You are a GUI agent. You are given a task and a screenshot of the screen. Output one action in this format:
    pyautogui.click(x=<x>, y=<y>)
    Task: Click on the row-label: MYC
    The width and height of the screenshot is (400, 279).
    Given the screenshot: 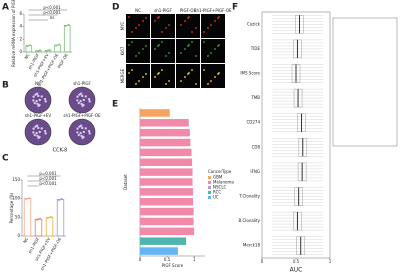 What is the action you would take?
    pyautogui.click(x=122, y=26)
    